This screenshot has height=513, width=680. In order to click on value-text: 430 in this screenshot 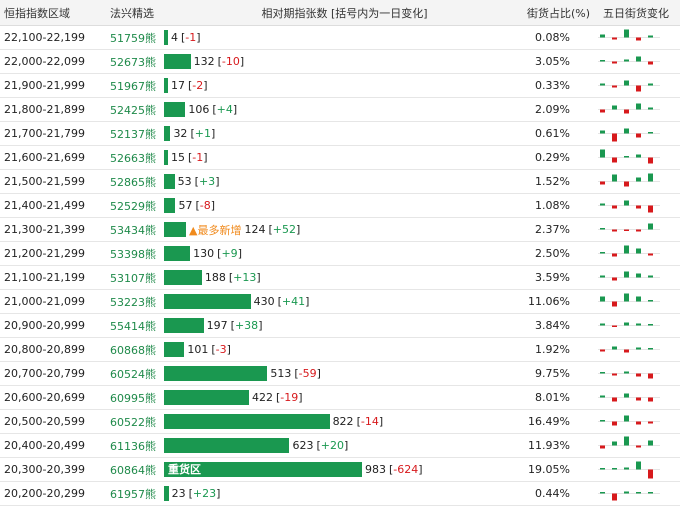, I will do `click(264, 301)`.